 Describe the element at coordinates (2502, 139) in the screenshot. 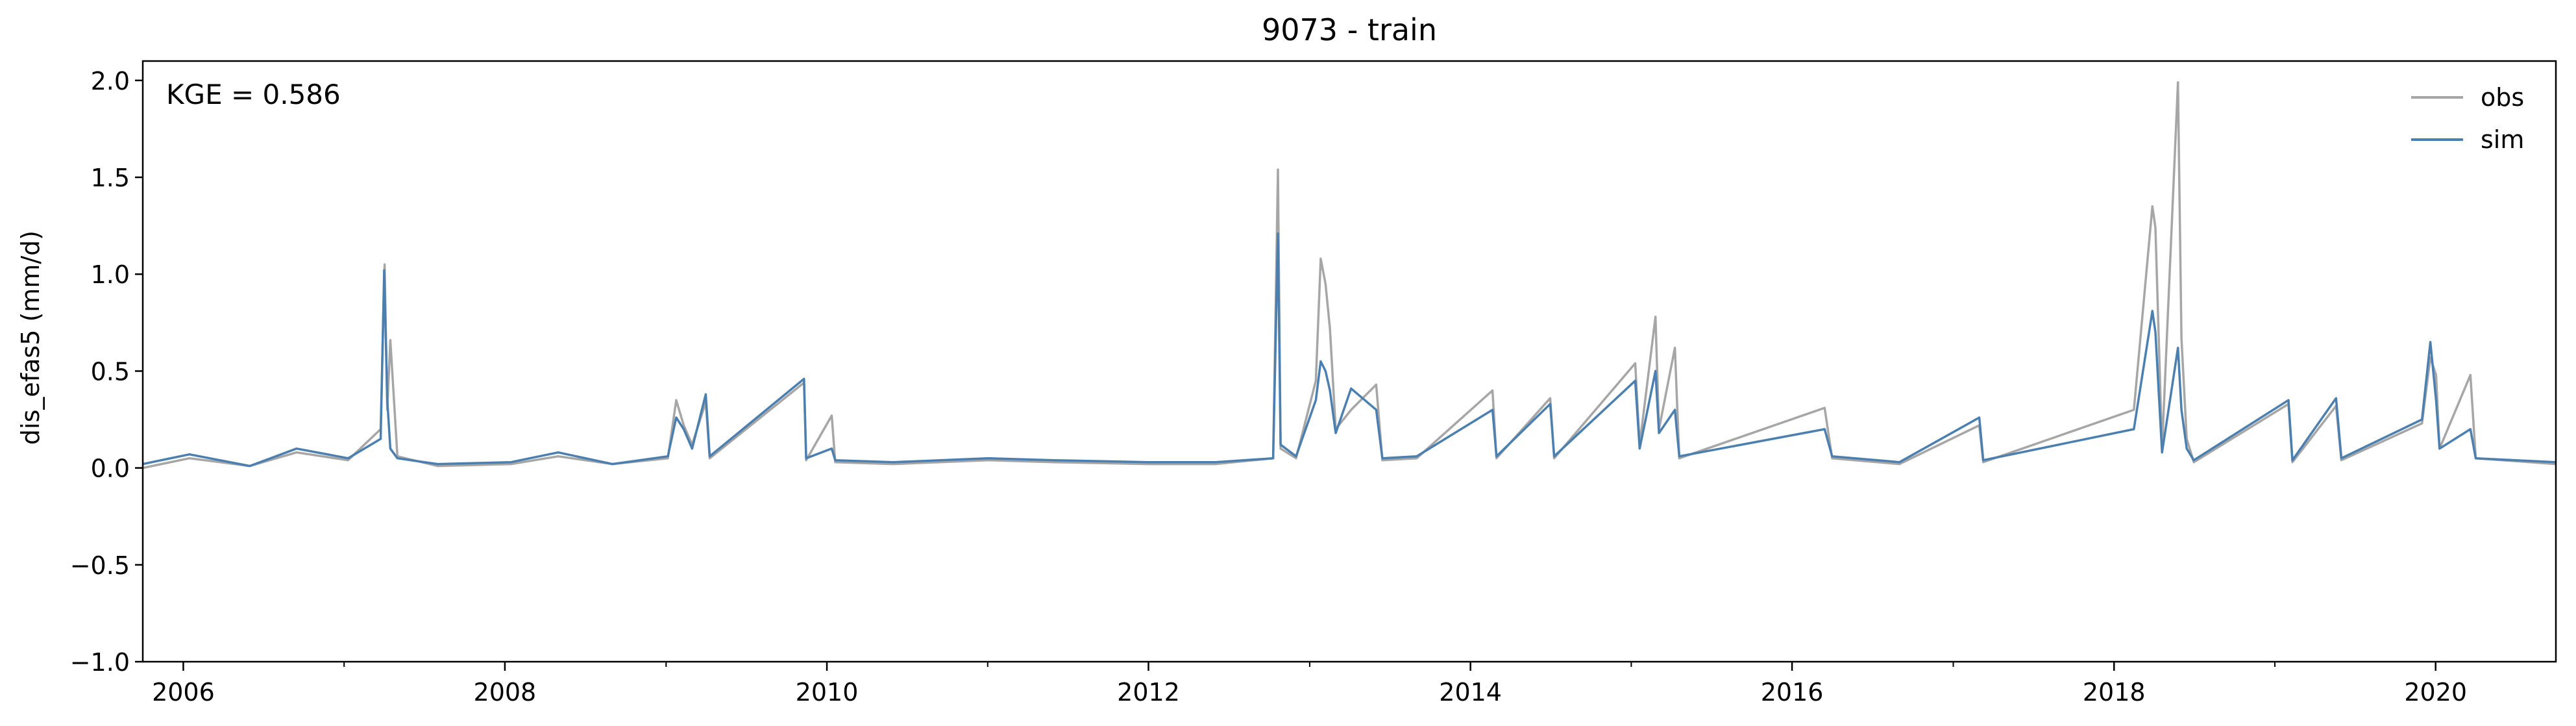

I see `legend-label-sim: sim` at that location.